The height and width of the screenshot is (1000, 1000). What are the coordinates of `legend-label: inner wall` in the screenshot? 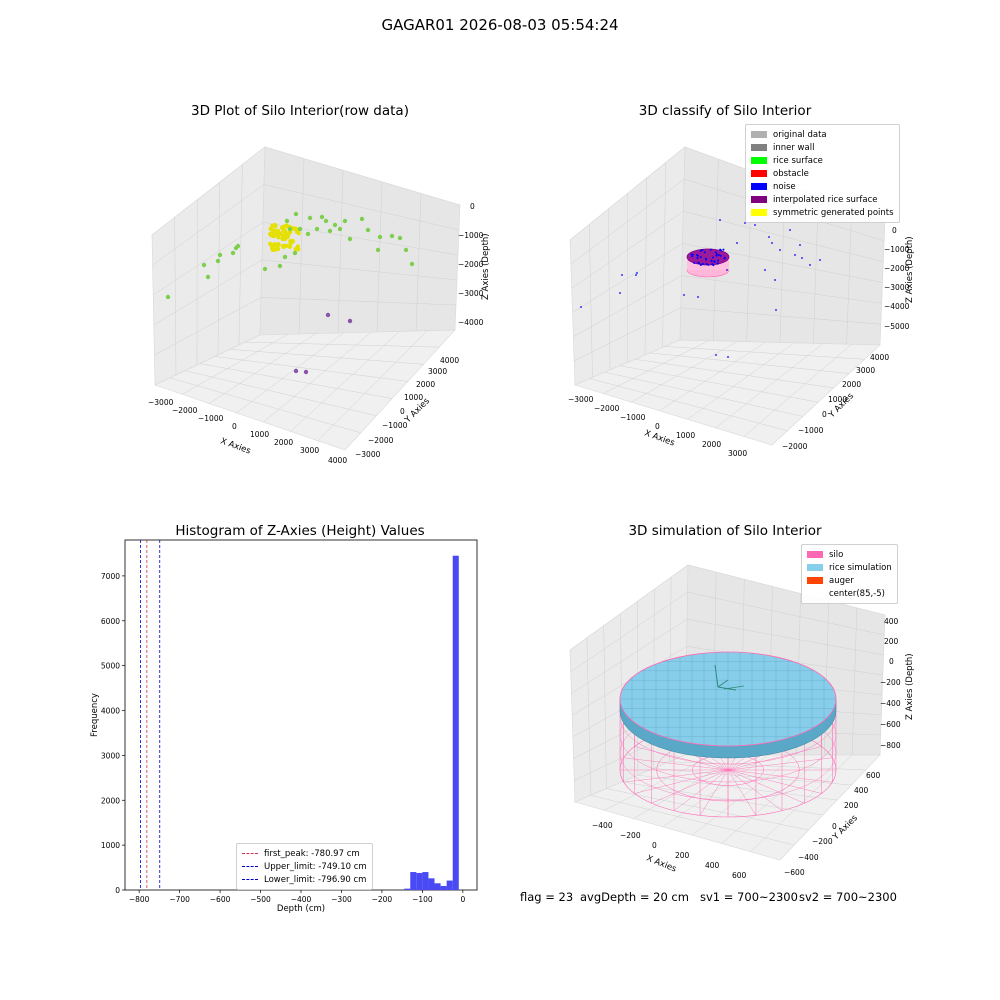 It's located at (794, 147).